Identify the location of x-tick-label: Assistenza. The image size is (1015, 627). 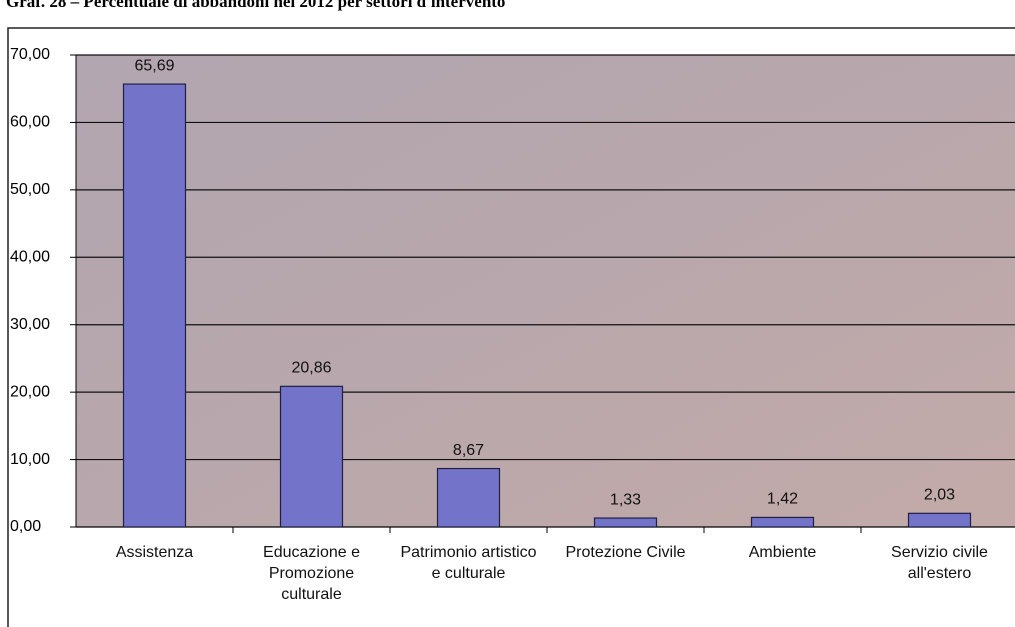
(154, 552).